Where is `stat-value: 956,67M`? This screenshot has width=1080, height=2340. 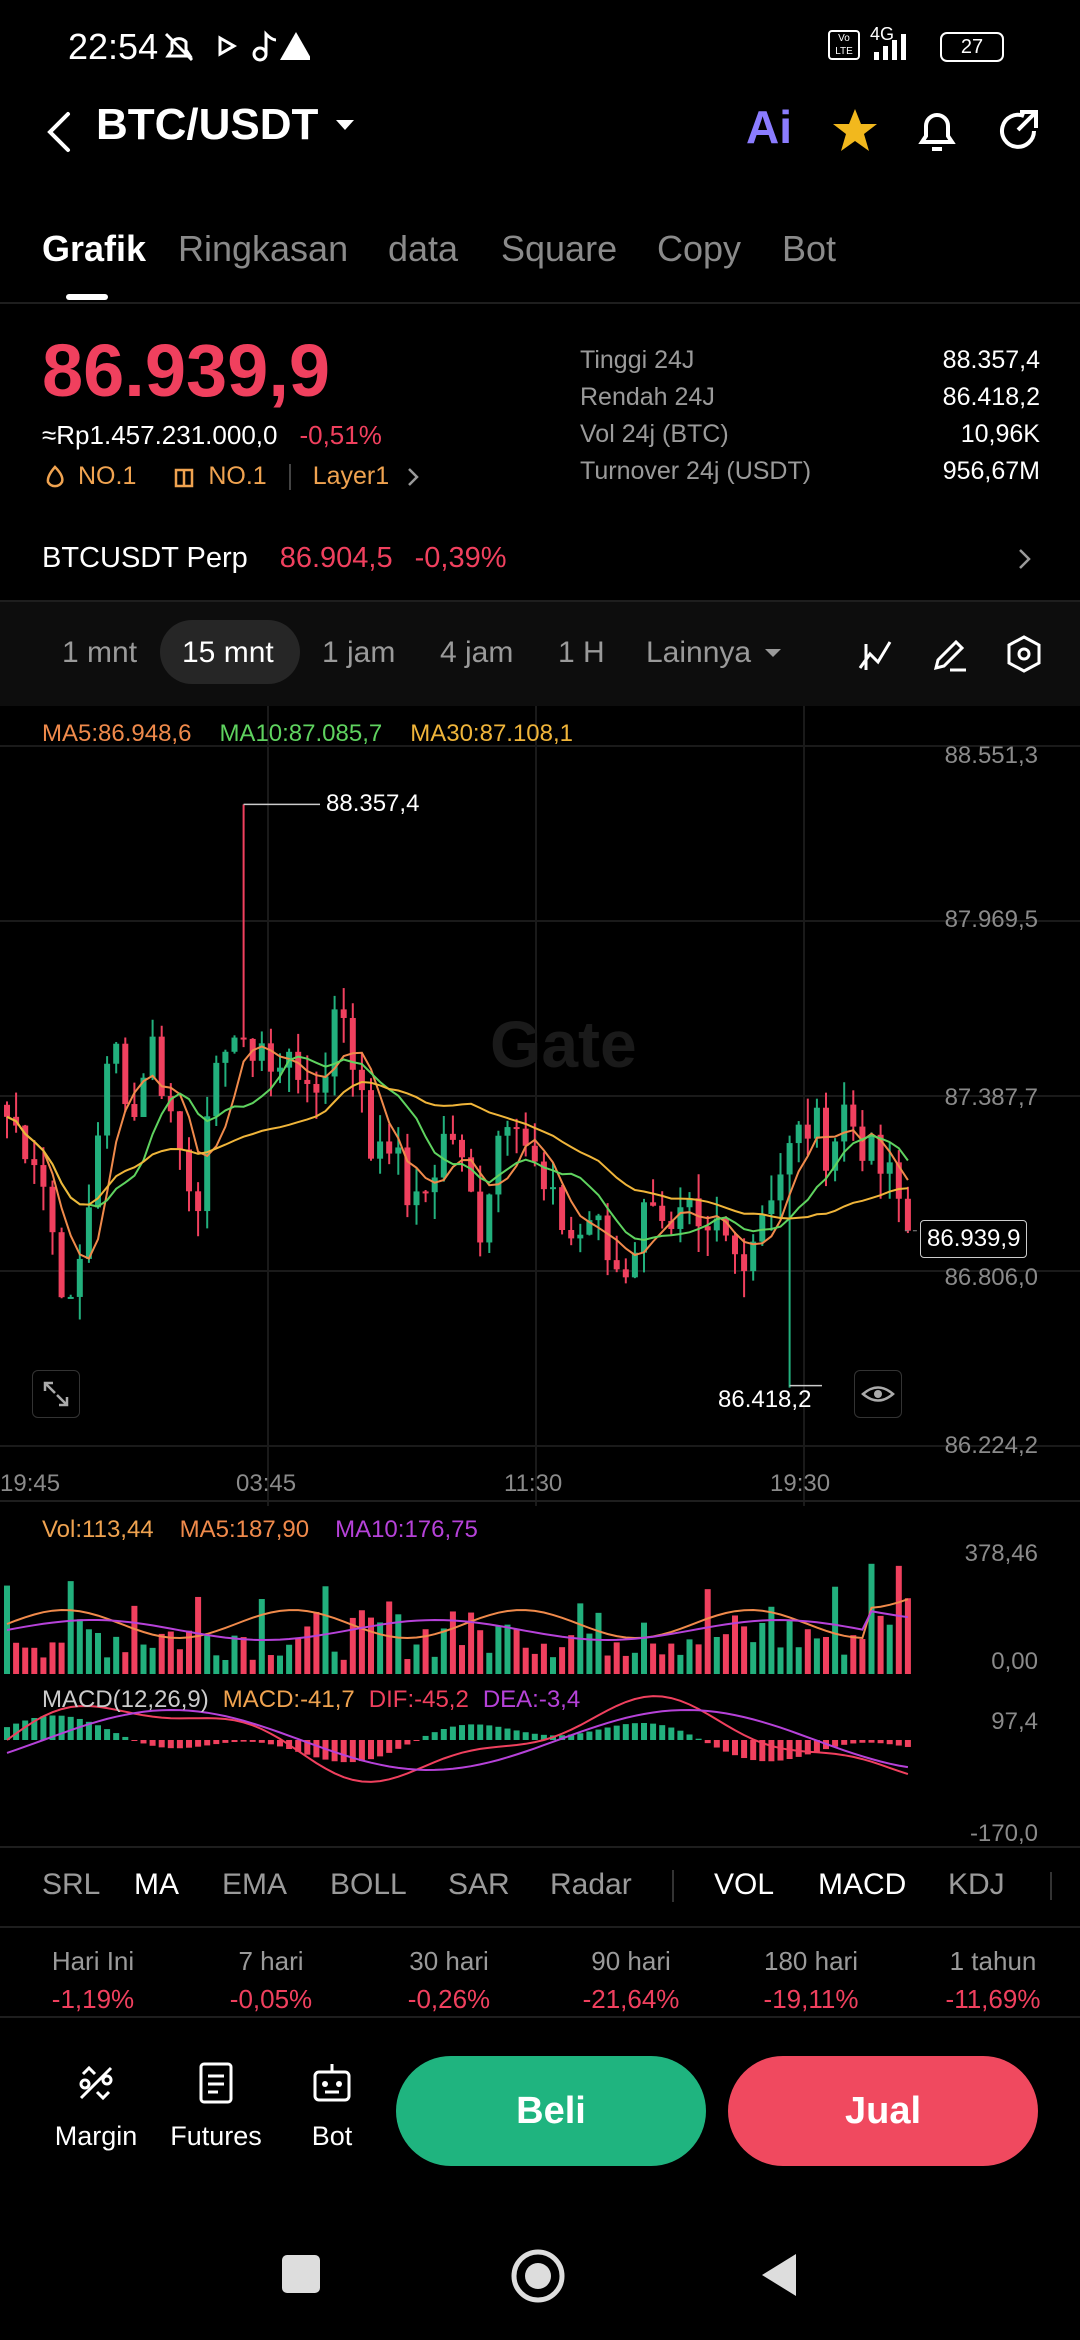
stat-value: 956,67M is located at coordinates (991, 471).